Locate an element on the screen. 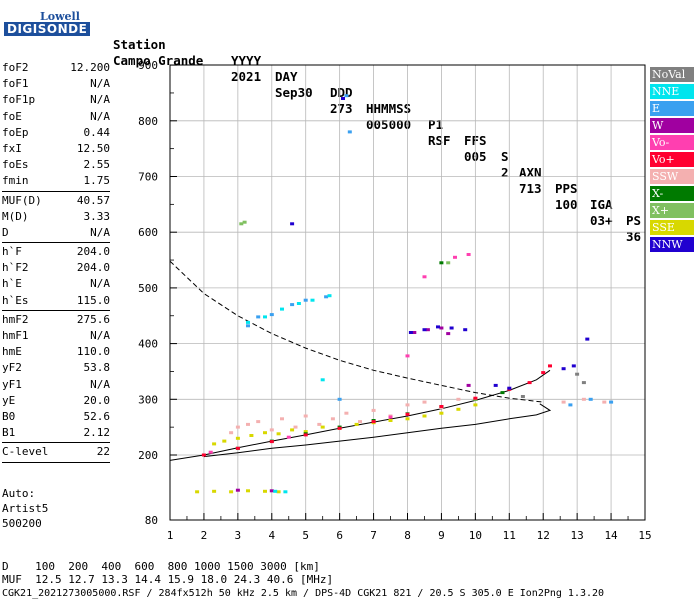 The width and height of the screenshot is (700, 600). x-tick-label: 4 is located at coordinates (271, 535).